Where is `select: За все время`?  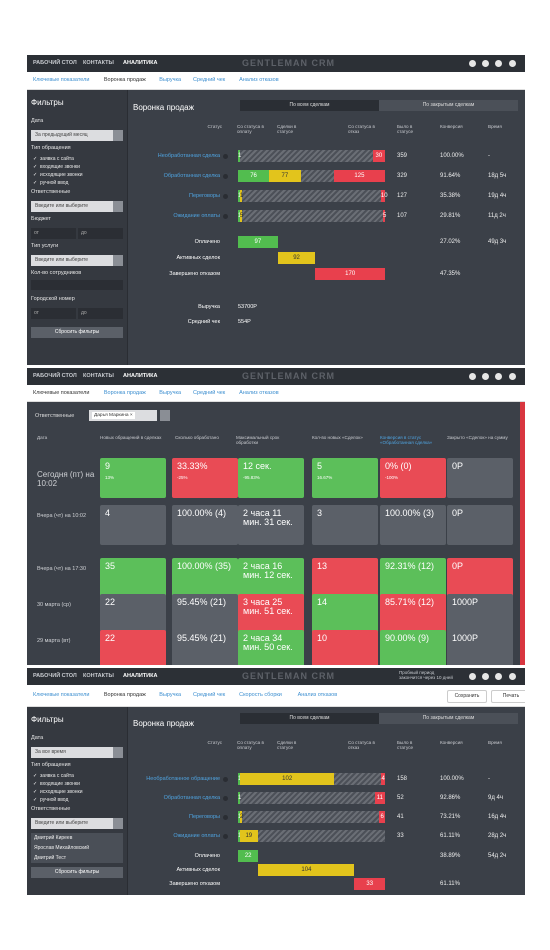
select: За все время is located at coordinates (77, 752).